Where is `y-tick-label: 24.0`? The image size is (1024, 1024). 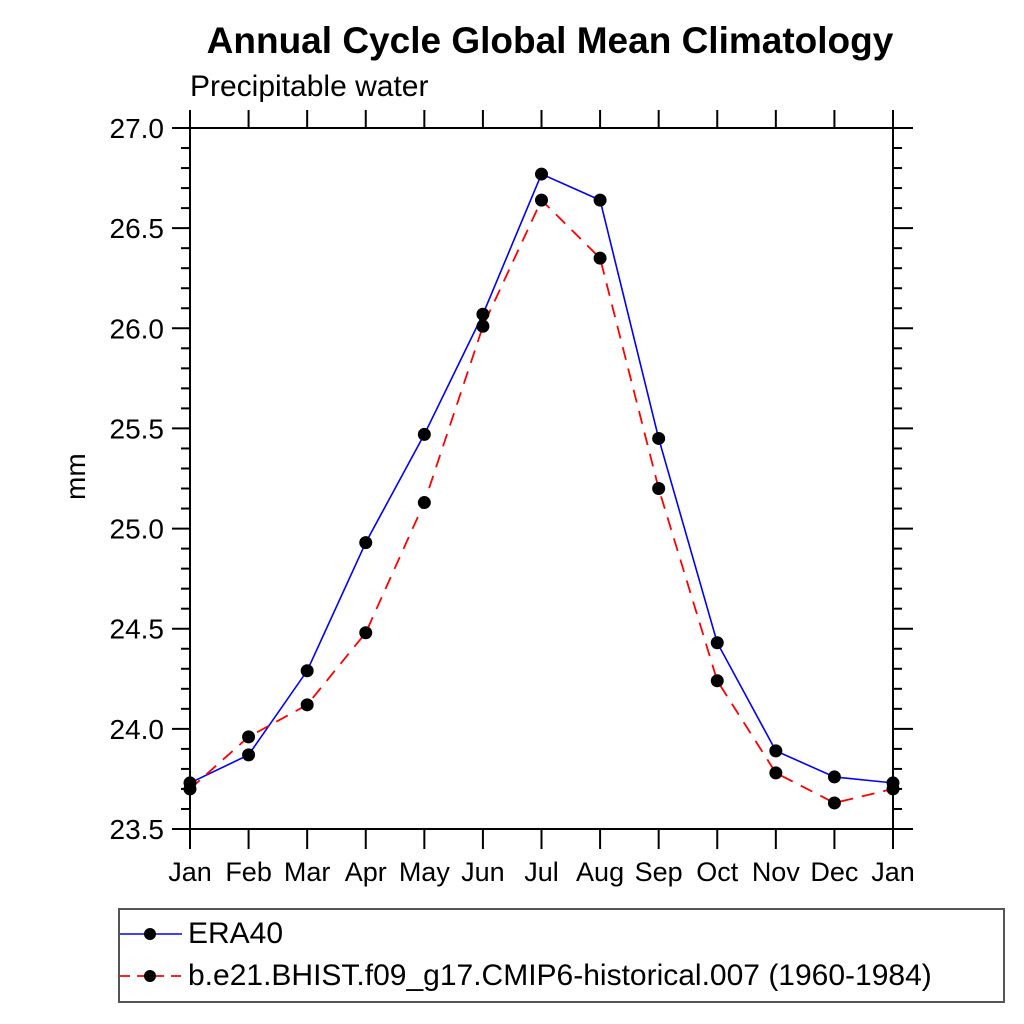
y-tick-label: 24.0 is located at coordinates (137, 729).